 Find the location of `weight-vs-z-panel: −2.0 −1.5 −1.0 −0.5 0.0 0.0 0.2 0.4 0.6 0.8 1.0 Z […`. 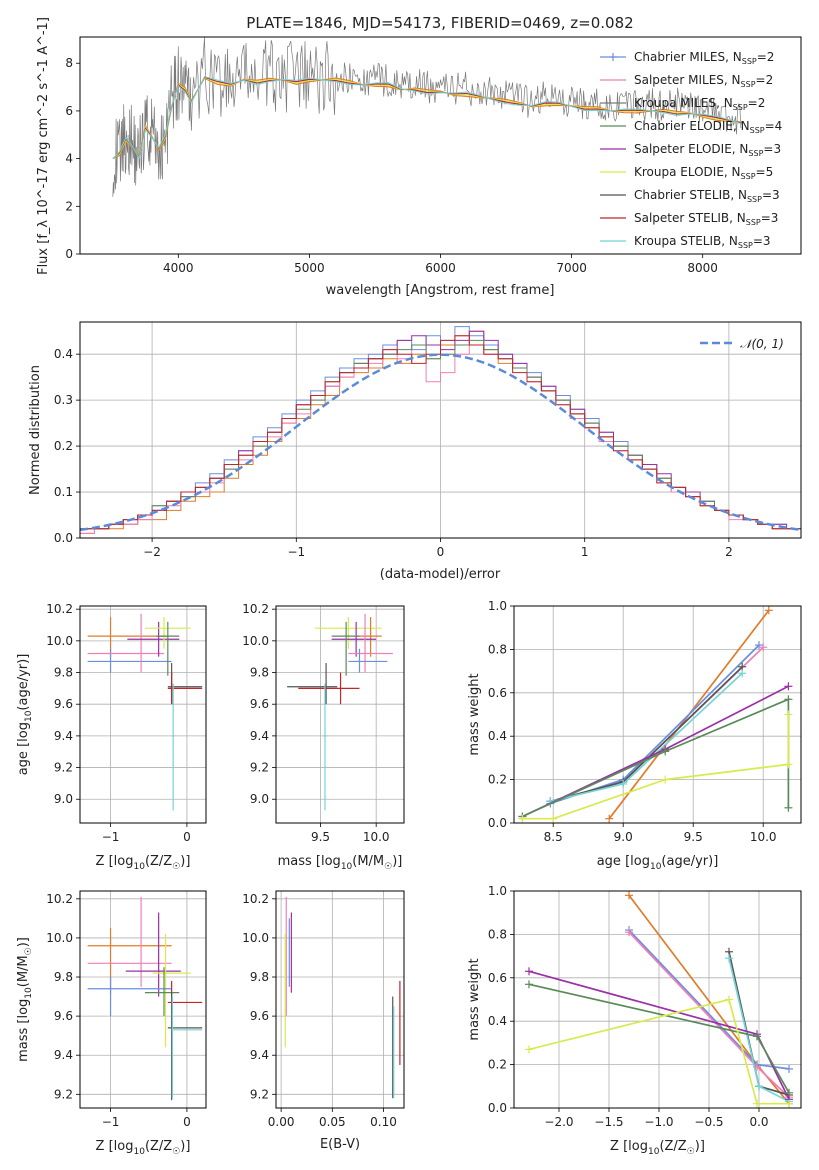

weight-vs-z-panel: −2.0 −1.5 −1.0 −0.5 0.0 0.0 0.2 0.4 0.6 0.8 1.0 Z [… is located at coordinates (634, 1020).